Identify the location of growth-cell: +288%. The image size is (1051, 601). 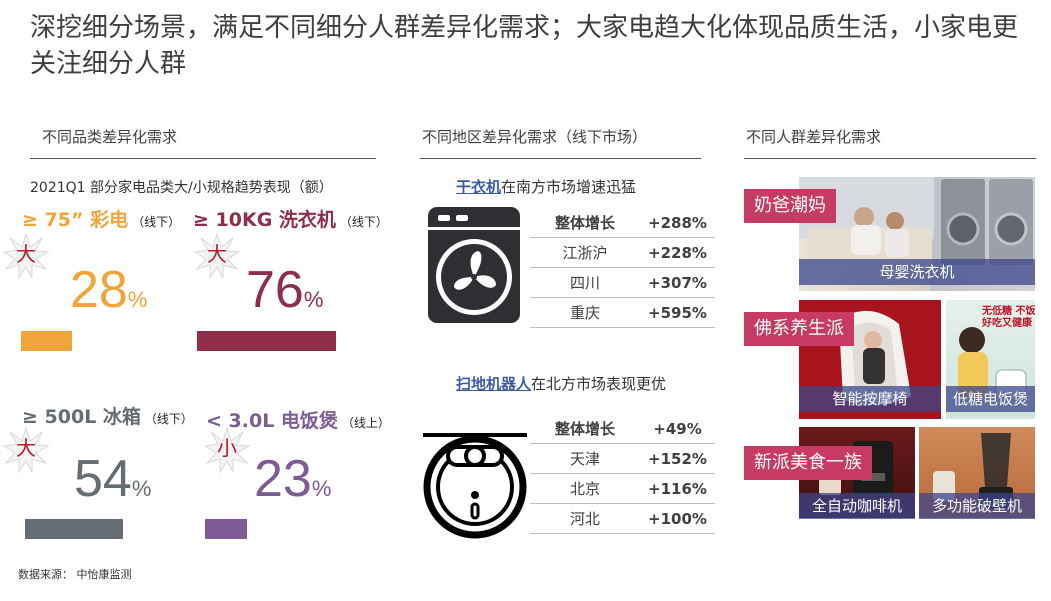
(677, 223).